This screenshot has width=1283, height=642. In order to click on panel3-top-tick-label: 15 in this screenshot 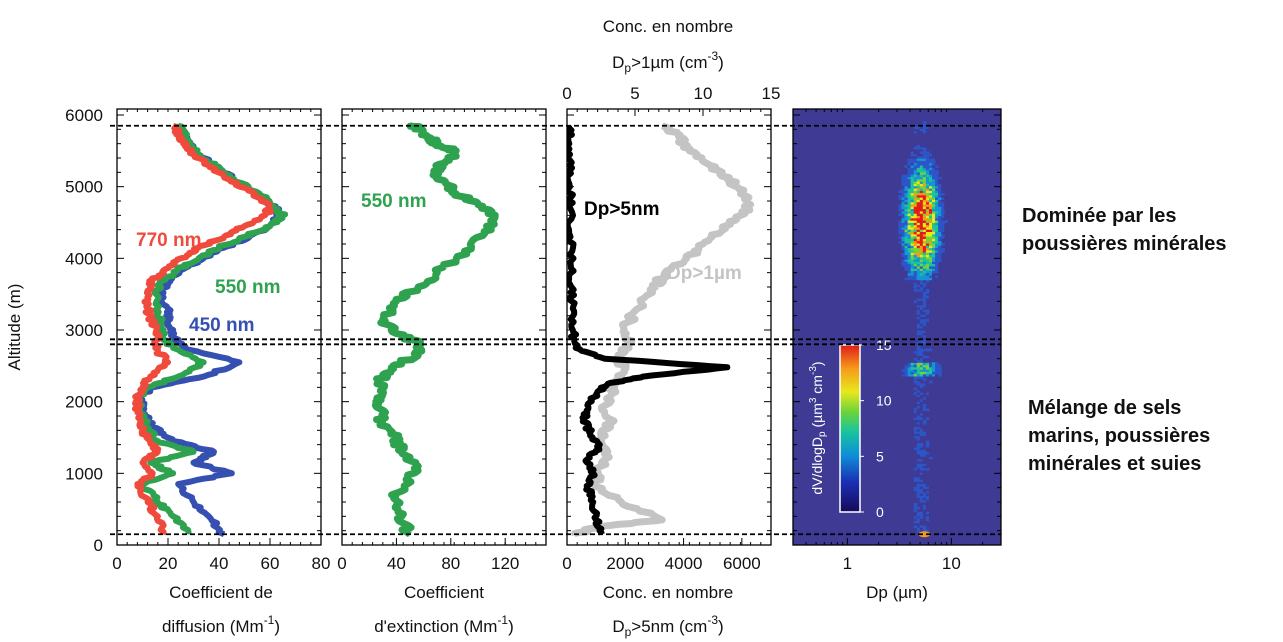, I will do `click(771, 93)`.